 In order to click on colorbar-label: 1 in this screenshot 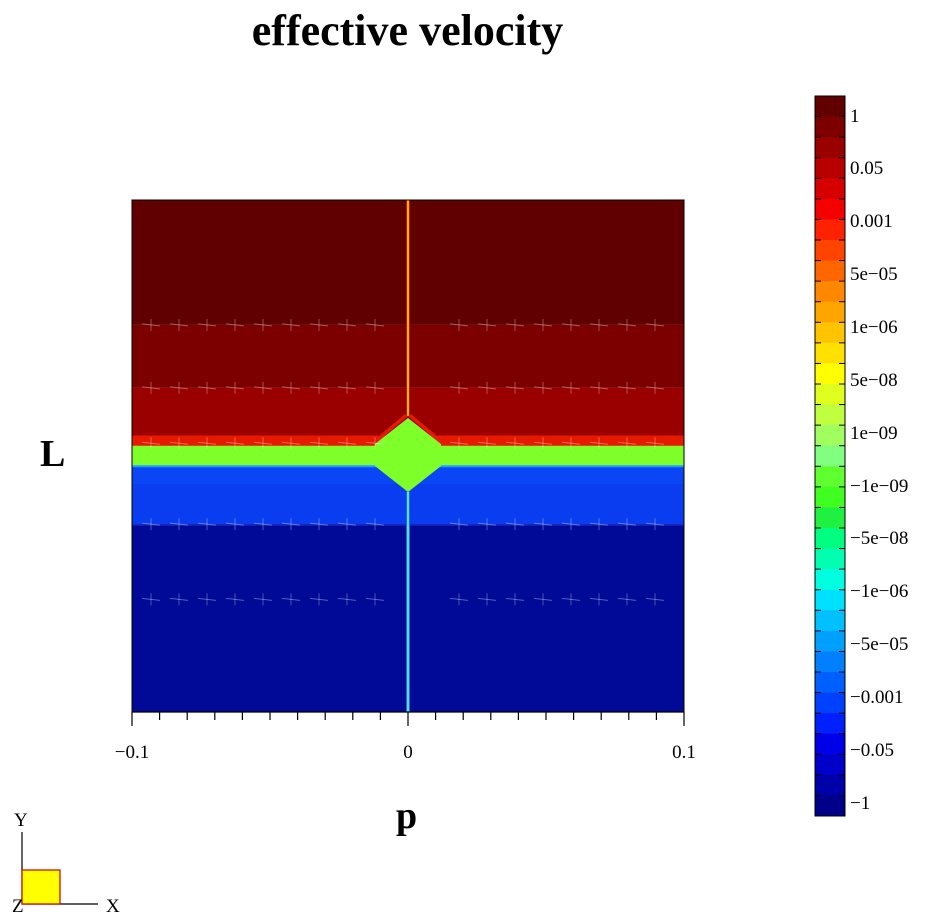, I will do `click(855, 116)`.